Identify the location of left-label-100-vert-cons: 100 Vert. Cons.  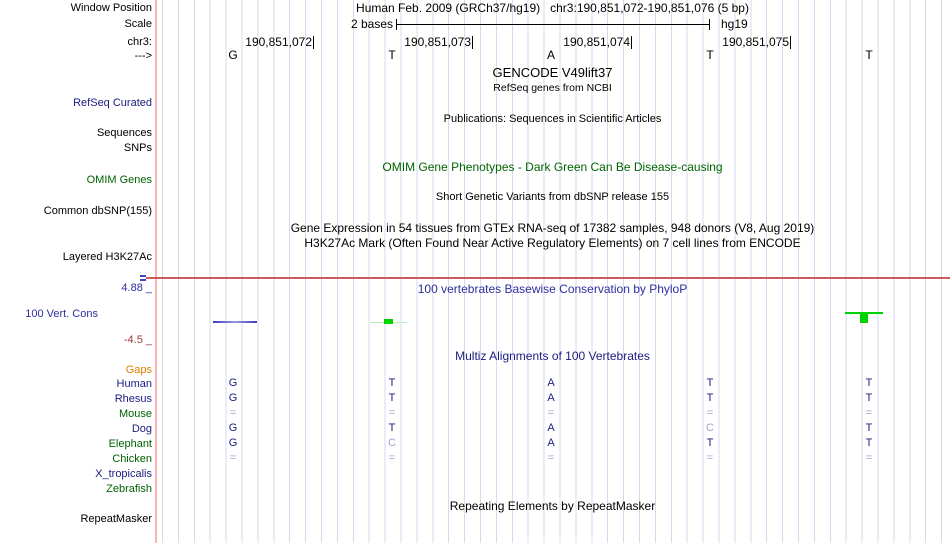
(61, 314).